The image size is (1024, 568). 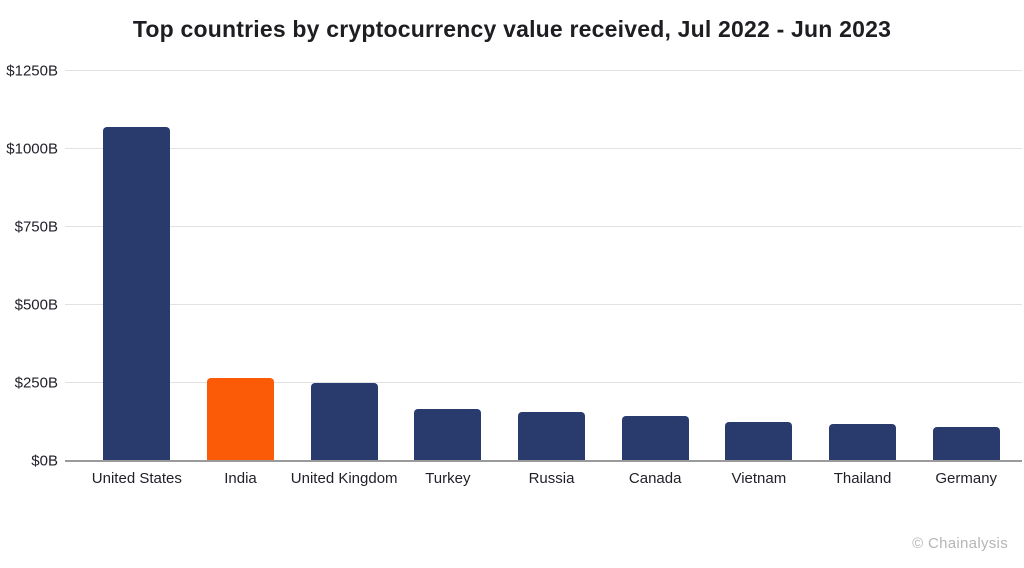 I want to click on x-label-thailand: Thailand, so click(x=862, y=478).